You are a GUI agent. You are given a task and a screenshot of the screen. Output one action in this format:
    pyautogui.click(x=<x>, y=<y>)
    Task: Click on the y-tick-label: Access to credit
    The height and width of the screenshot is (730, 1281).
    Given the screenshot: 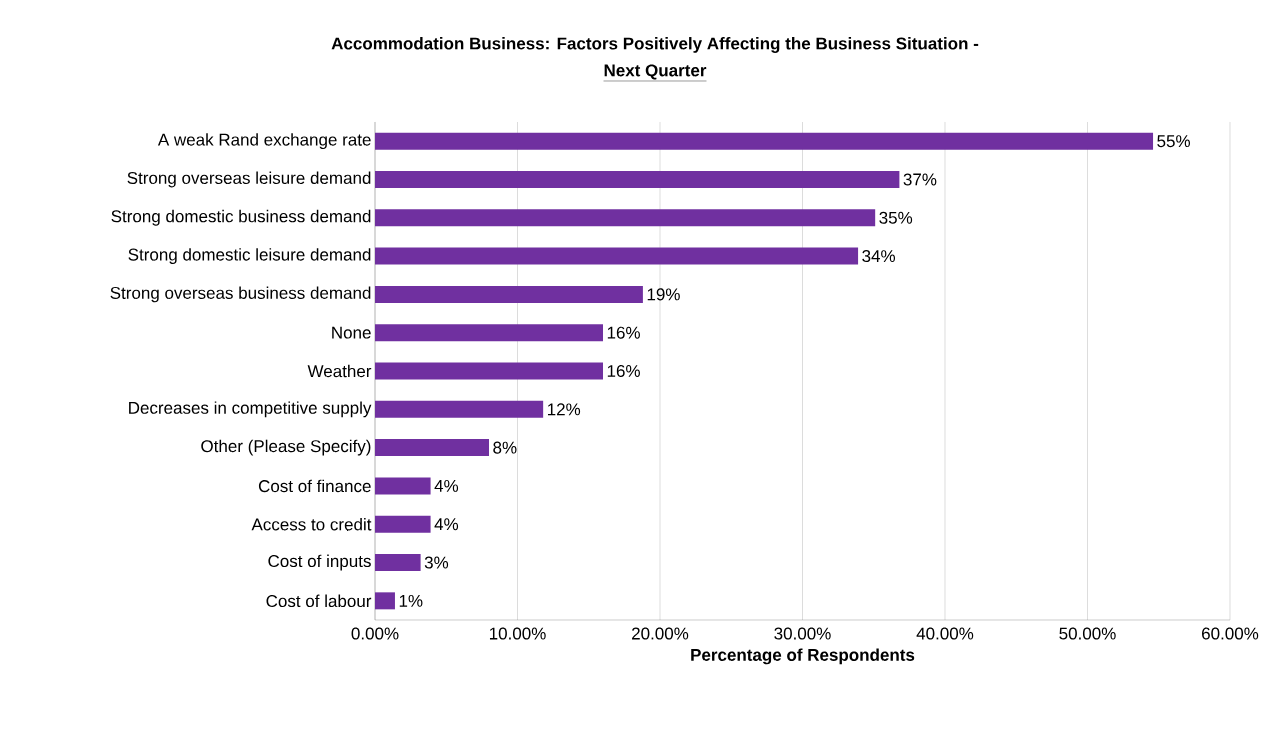 What is the action you would take?
    pyautogui.click(x=311, y=524)
    